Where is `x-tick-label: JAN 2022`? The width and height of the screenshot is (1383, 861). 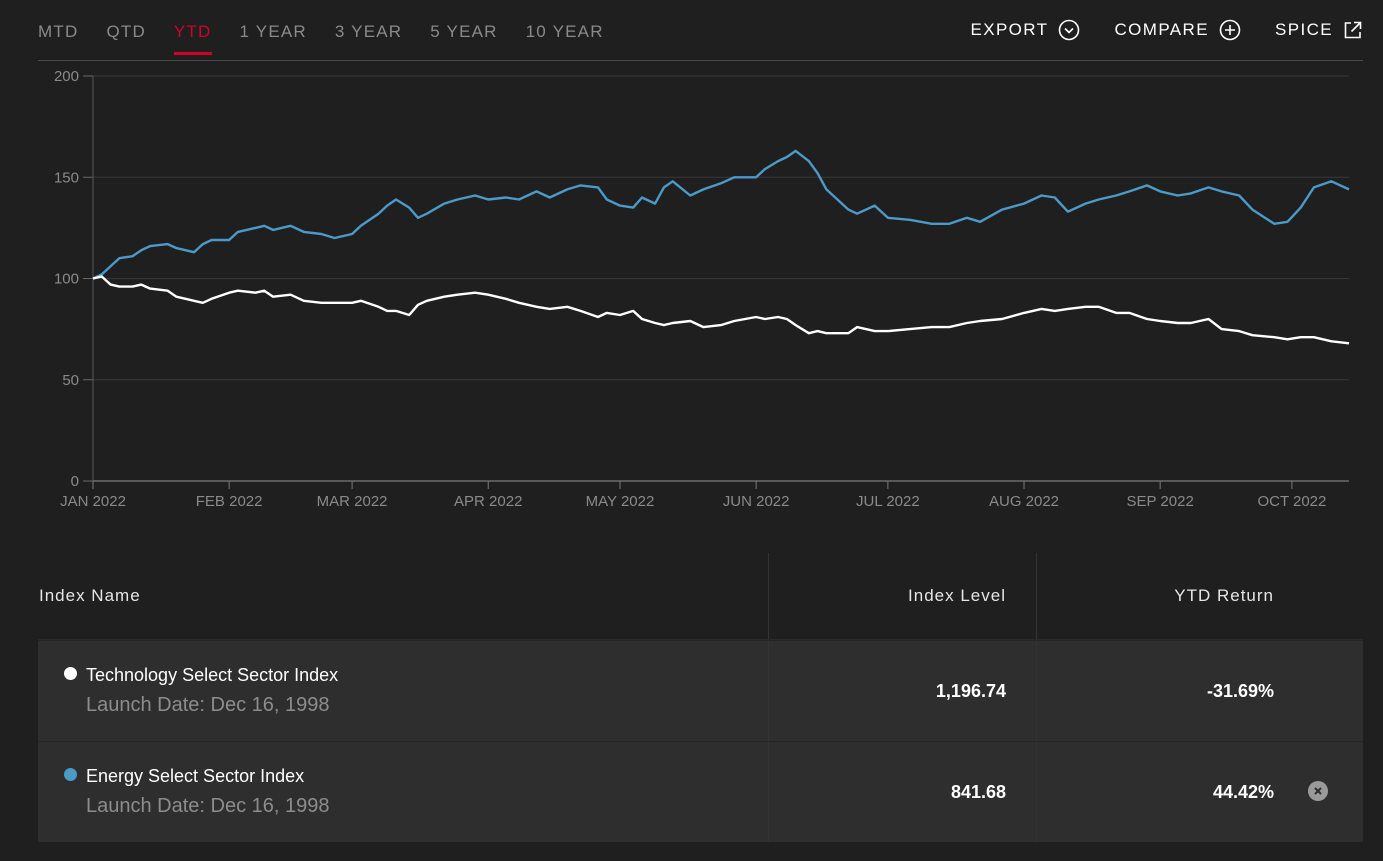
x-tick-label: JAN 2022 is located at coordinates (93, 501).